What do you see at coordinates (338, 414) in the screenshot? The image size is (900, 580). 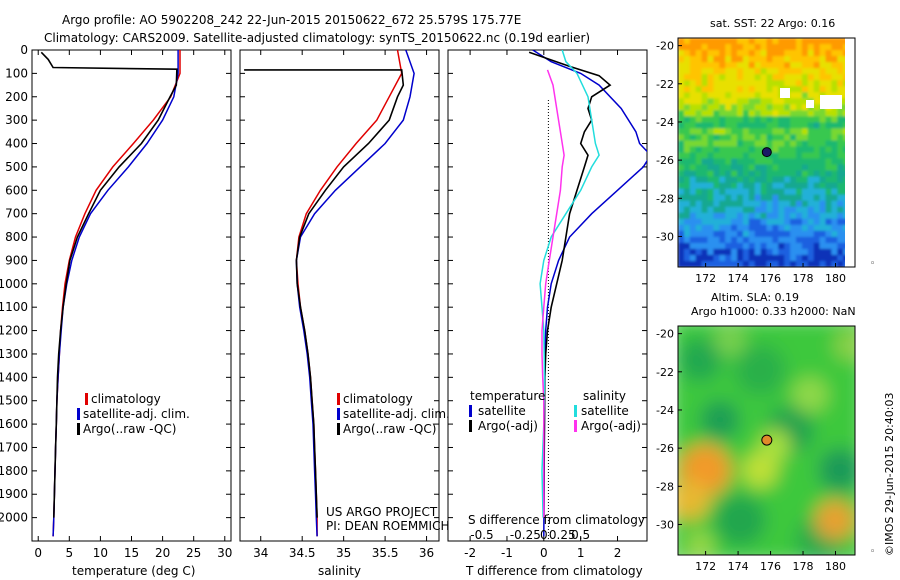 I see `legend-swatch-satellite` at bounding box center [338, 414].